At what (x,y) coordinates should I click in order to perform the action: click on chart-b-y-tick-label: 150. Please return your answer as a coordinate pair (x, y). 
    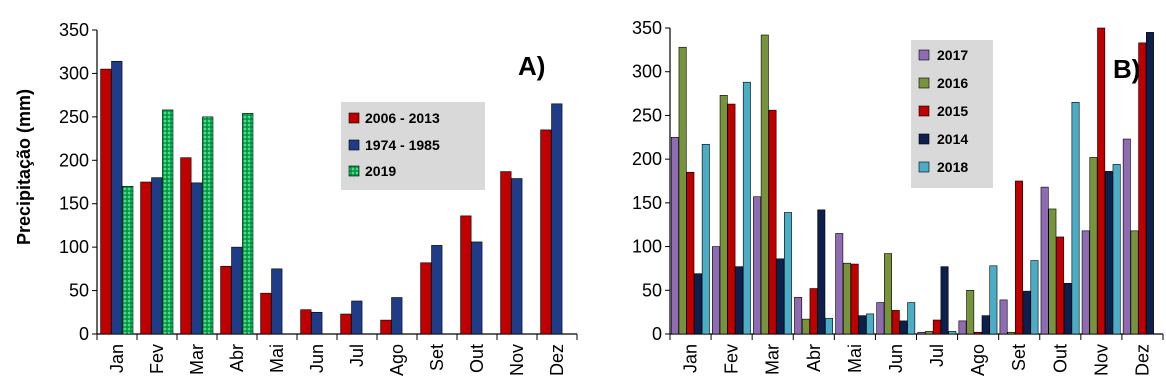
    Looking at the image, I should click on (647, 203).